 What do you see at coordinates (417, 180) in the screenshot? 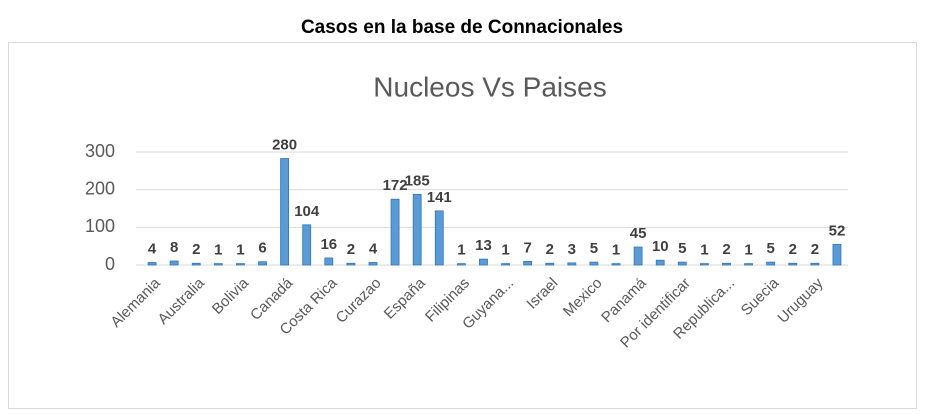
I see `data-label: 185` at bounding box center [417, 180].